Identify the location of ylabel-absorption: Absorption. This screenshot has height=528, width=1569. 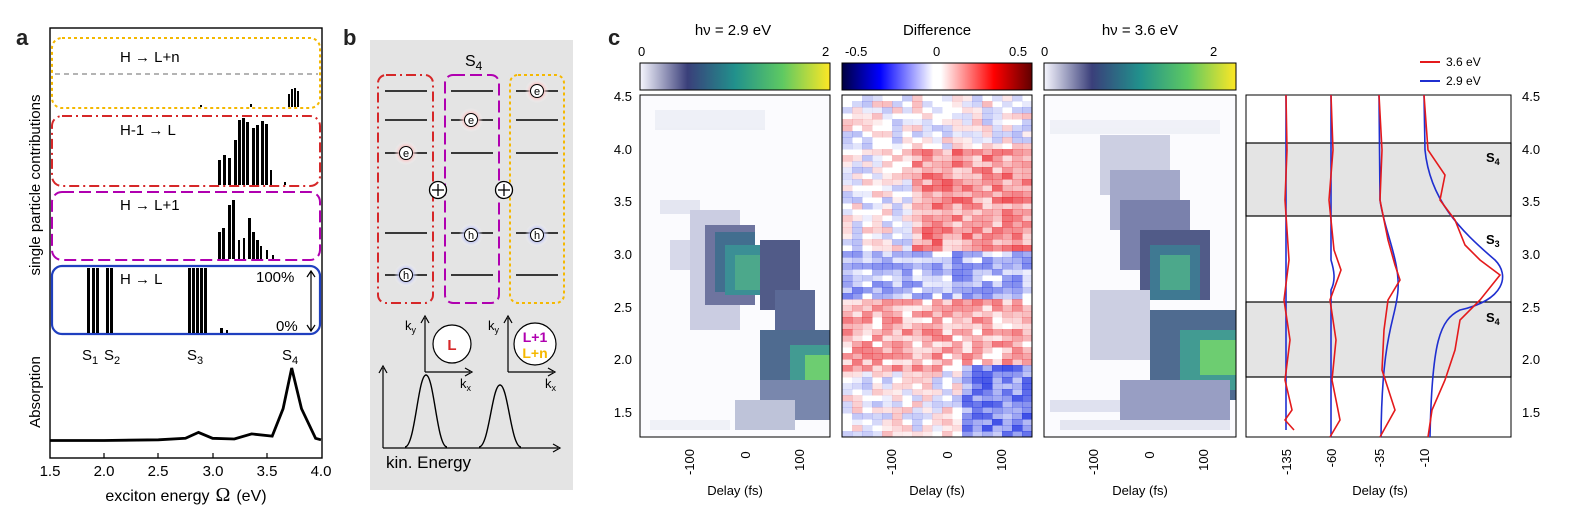
(35, 392).